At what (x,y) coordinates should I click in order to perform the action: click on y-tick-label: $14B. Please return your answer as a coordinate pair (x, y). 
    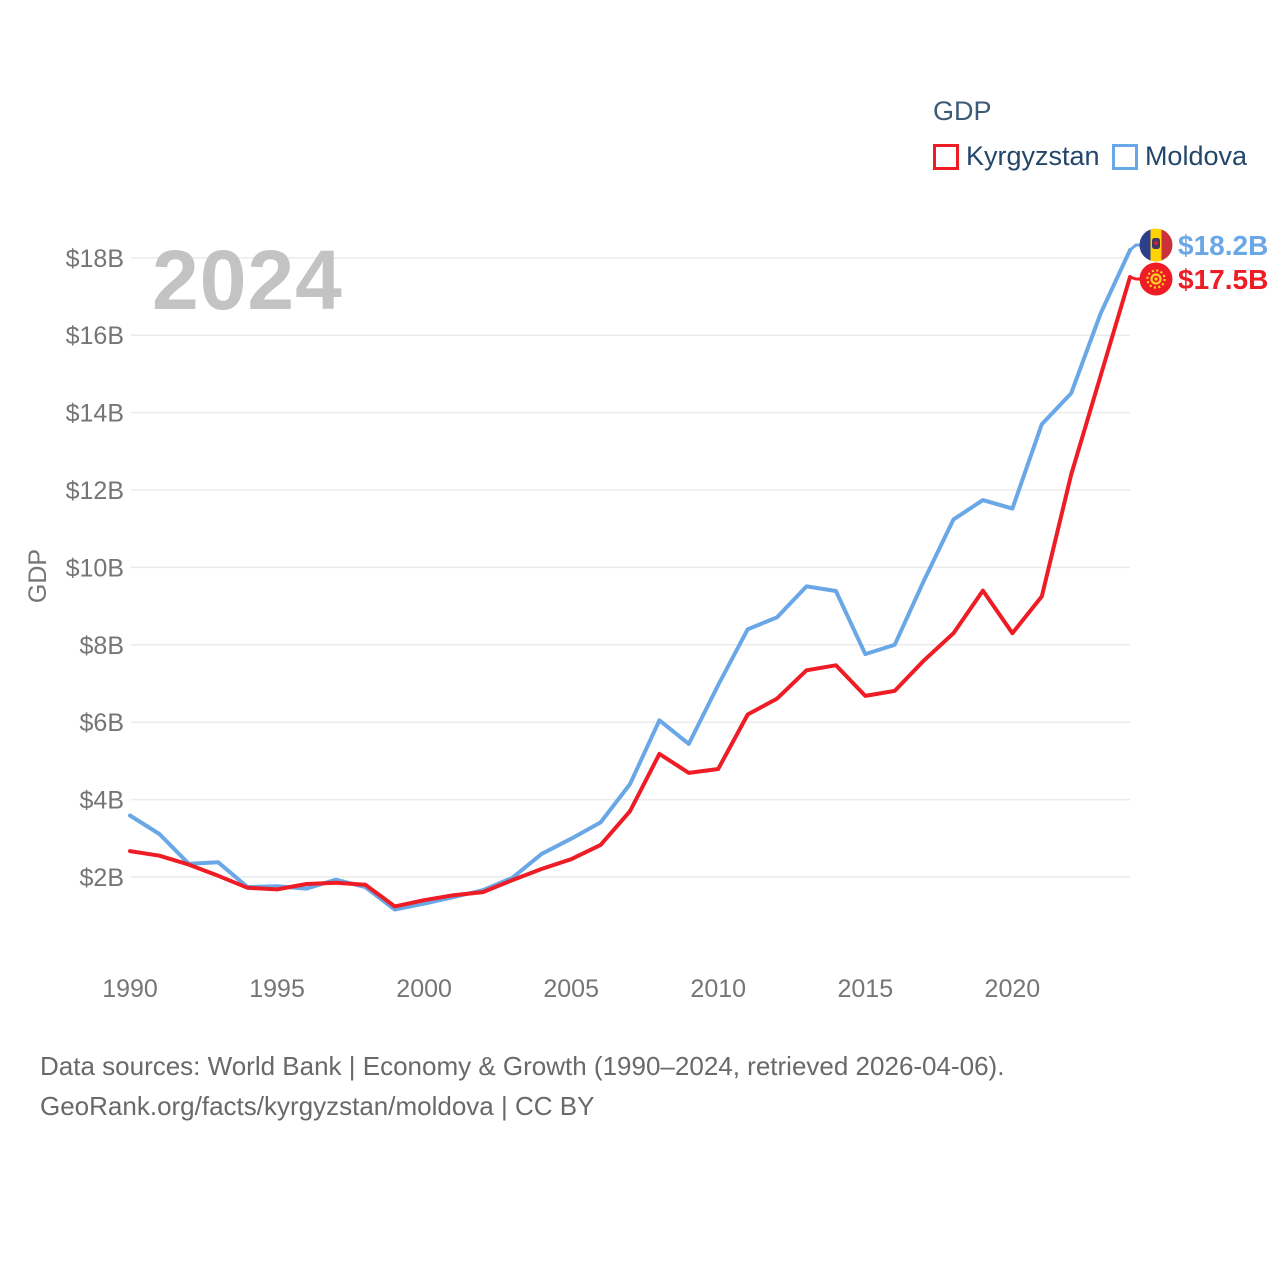
    Looking at the image, I should click on (95, 414).